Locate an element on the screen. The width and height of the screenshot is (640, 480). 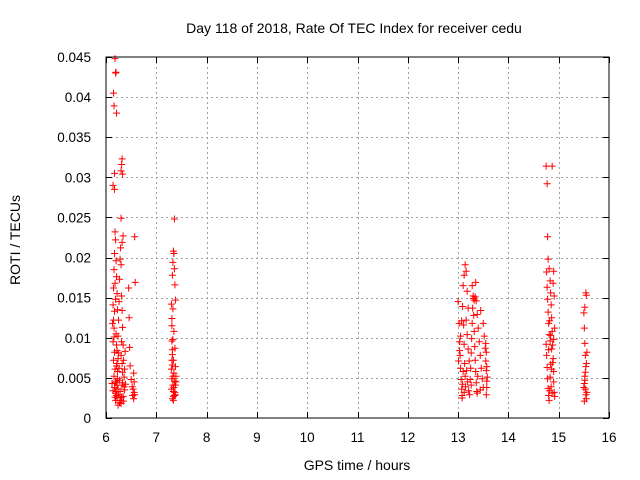
x-tick-label: 16 is located at coordinates (608, 437).